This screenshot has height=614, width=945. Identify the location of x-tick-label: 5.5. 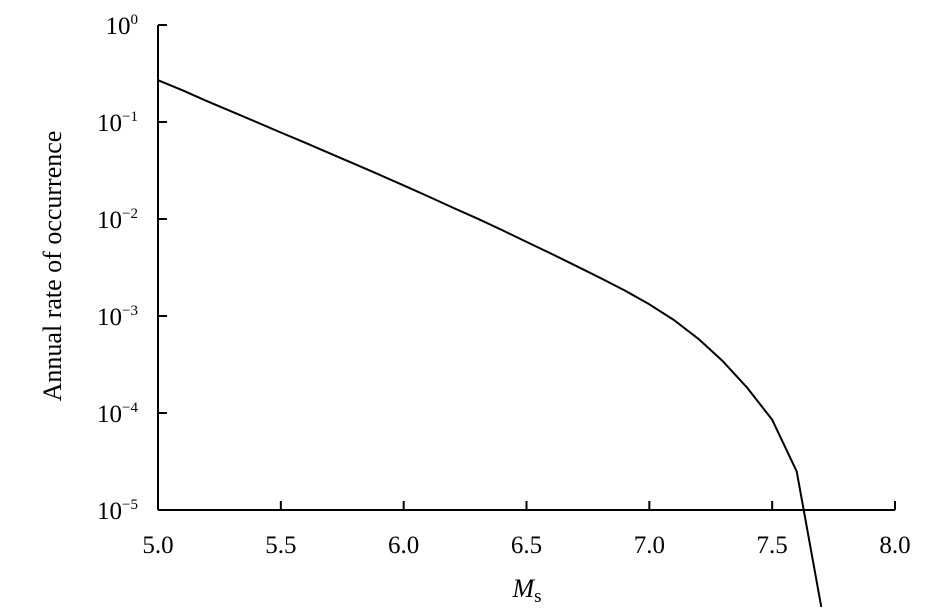
(280, 545).